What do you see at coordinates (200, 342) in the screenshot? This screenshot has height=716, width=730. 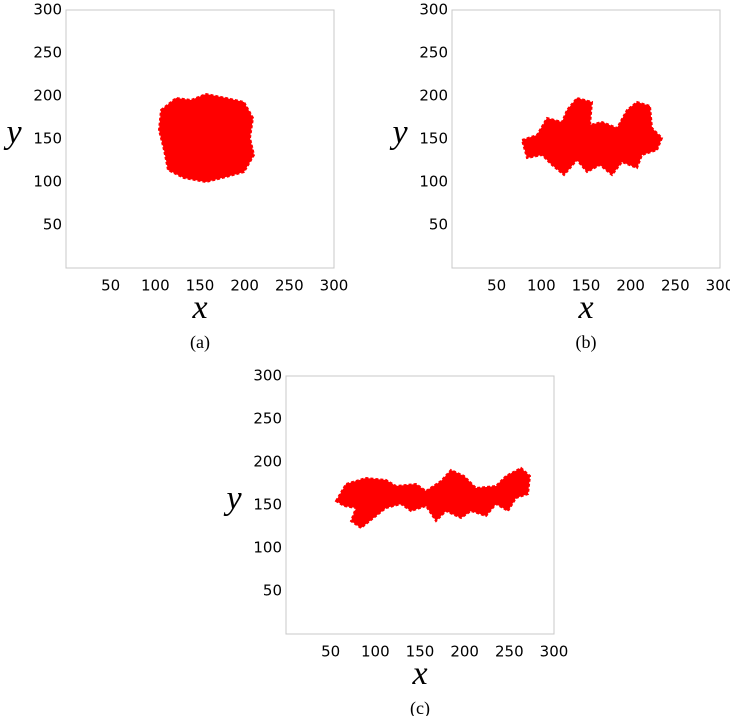 I see `panel-caption: (a)` at bounding box center [200, 342].